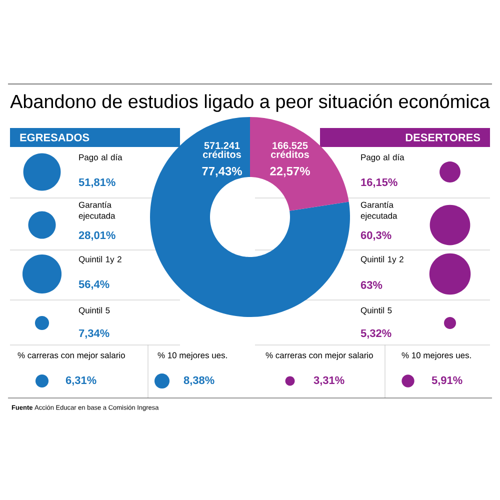 This screenshot has height=500, width=500. What do you see at coordinates (94, 285) in the screenshot?
I see `data-label: 56,4%` at bounding box center [94, 285].